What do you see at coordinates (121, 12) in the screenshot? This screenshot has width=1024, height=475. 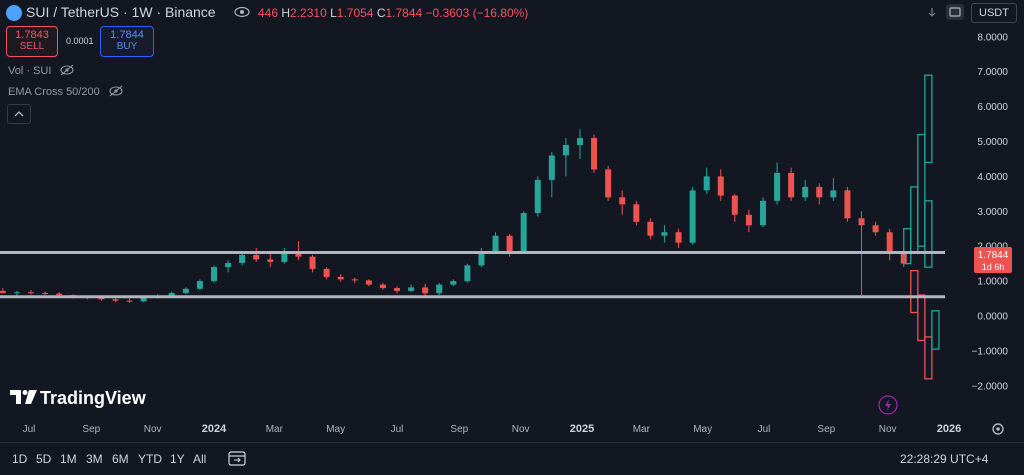 I see `symbol-title: SUI / TetherUS · 1W · Binance` at bounding box center [121, 12].